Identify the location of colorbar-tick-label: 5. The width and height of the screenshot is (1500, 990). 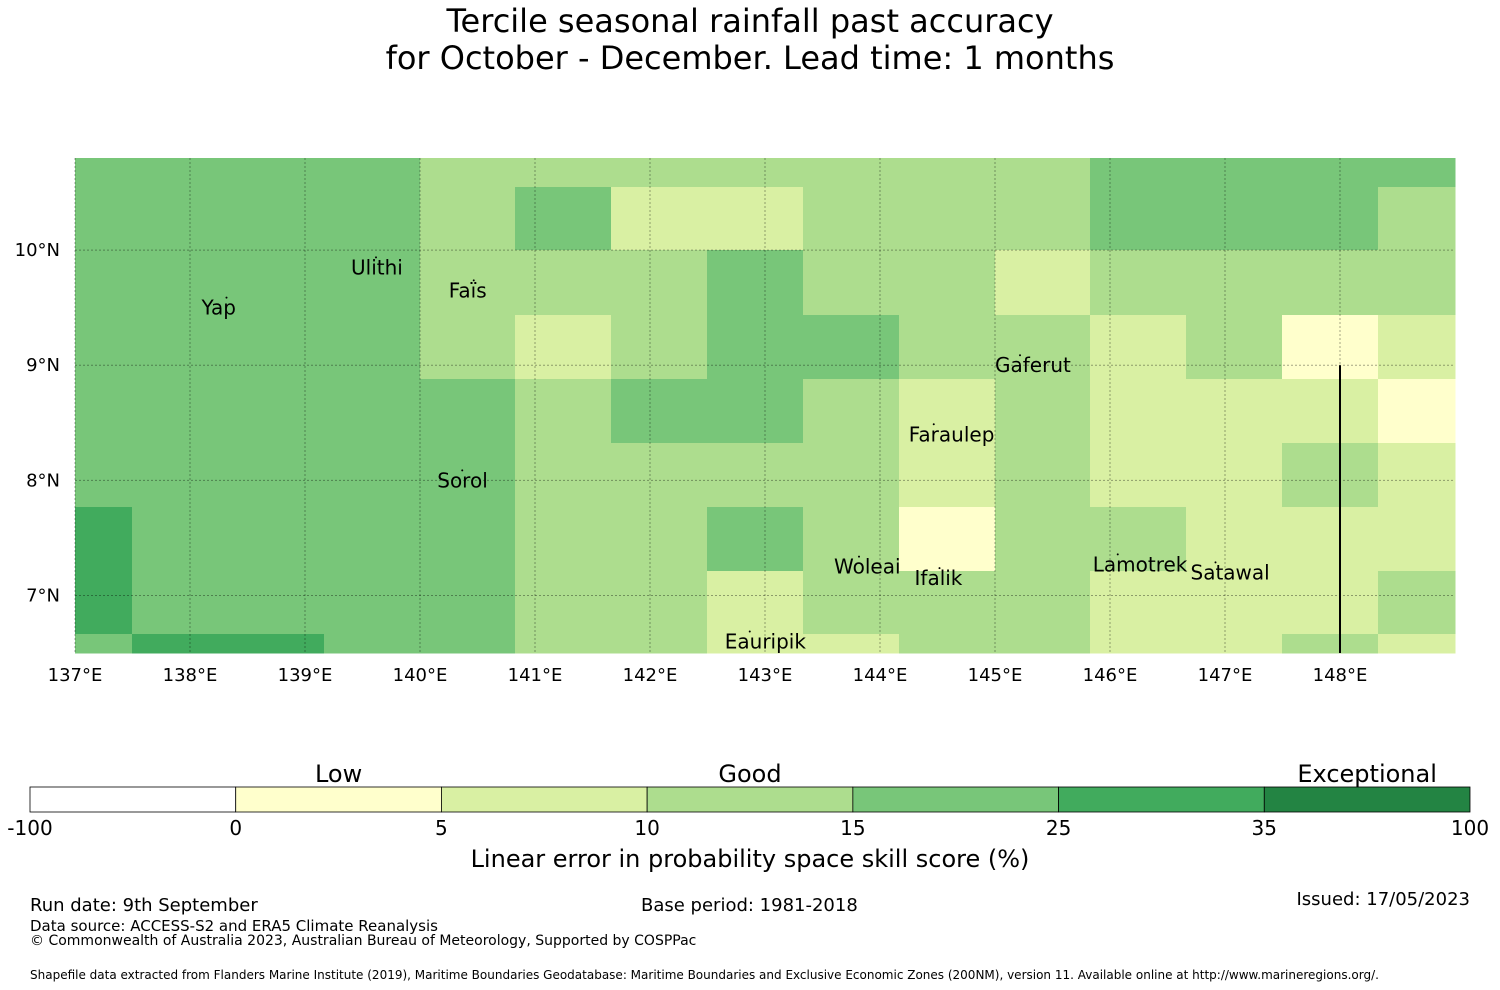
(441, 828).